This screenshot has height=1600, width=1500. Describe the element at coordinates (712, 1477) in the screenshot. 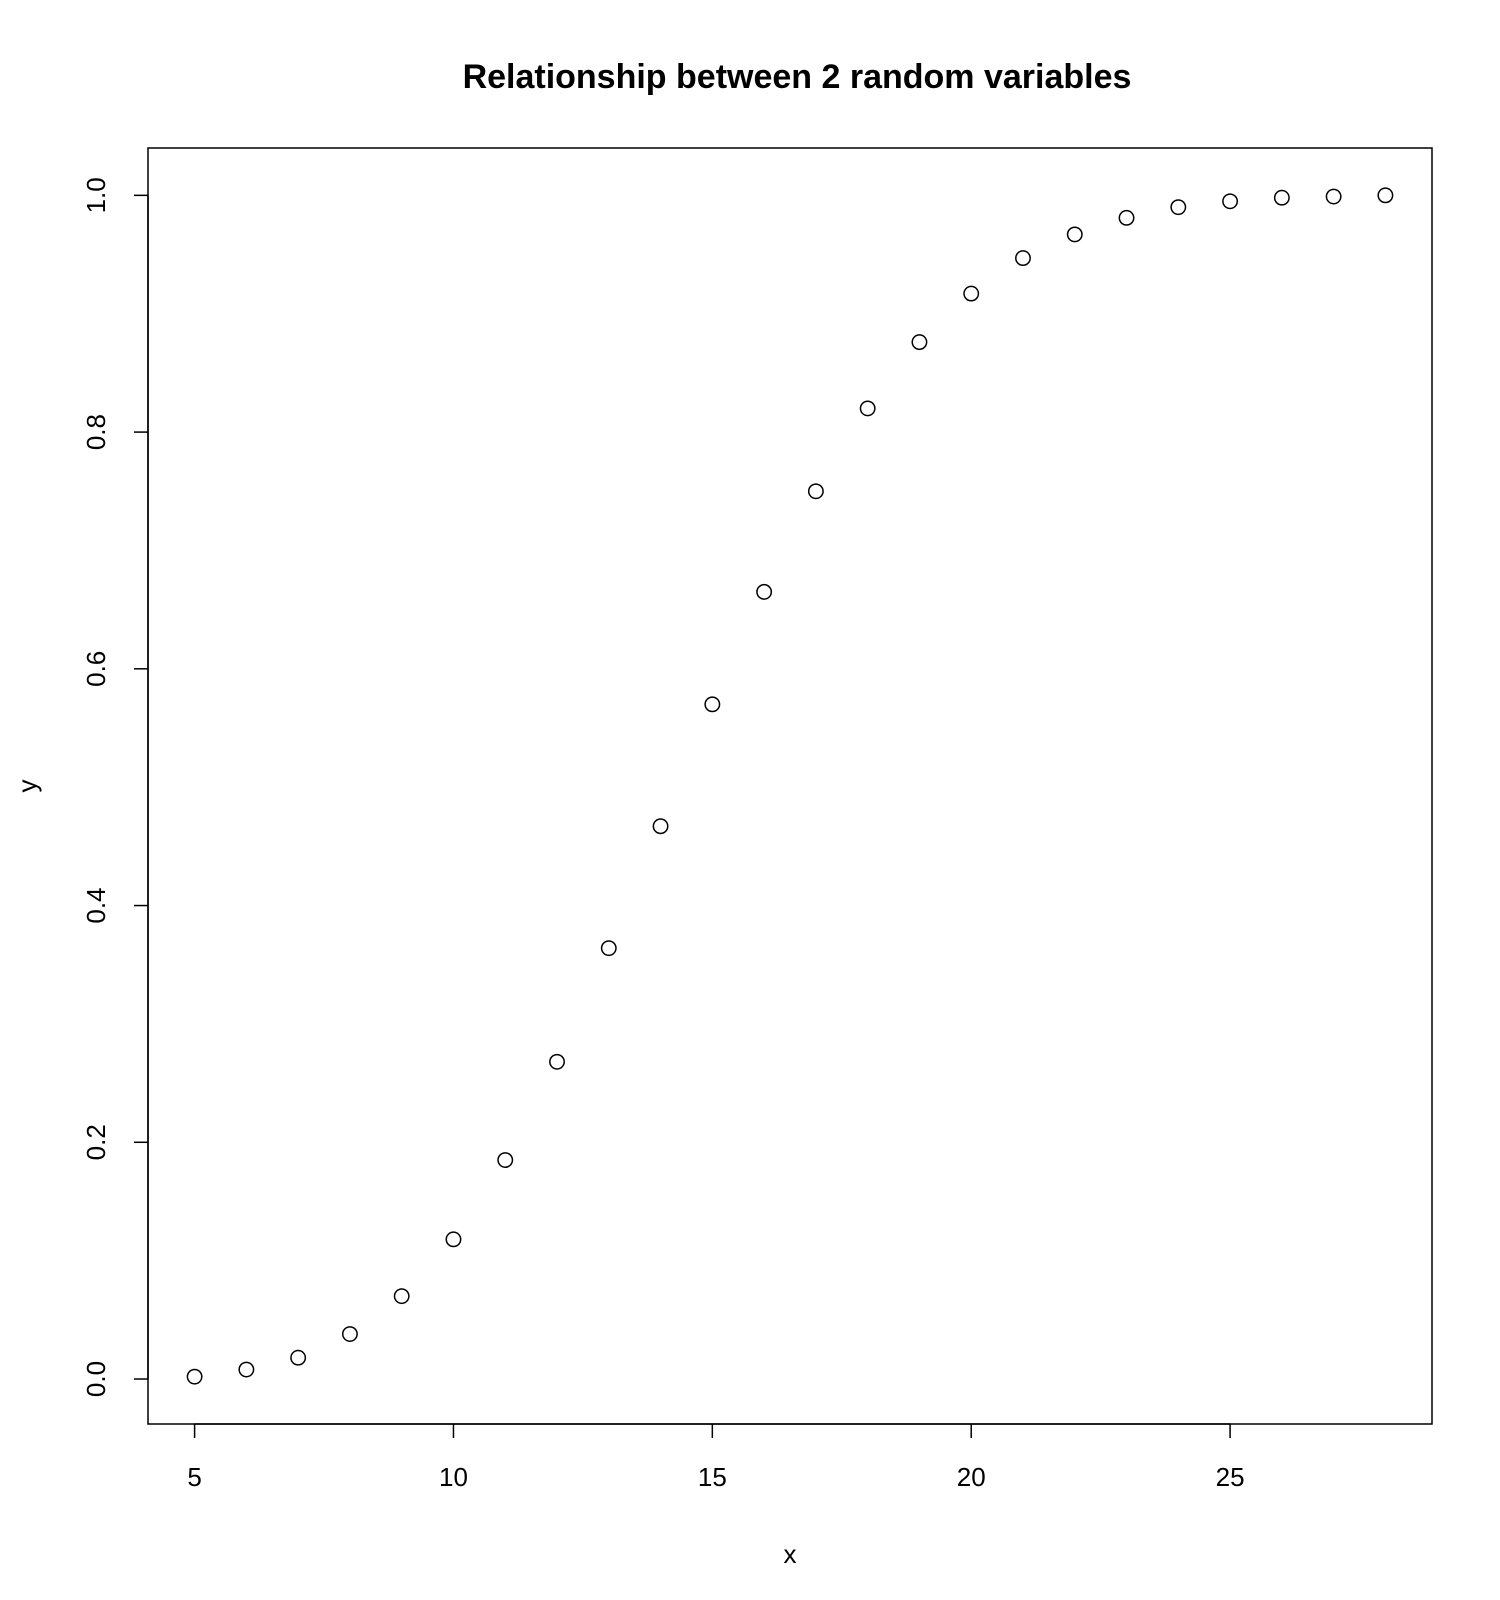

I see `x-tick-label: 15` at that location.